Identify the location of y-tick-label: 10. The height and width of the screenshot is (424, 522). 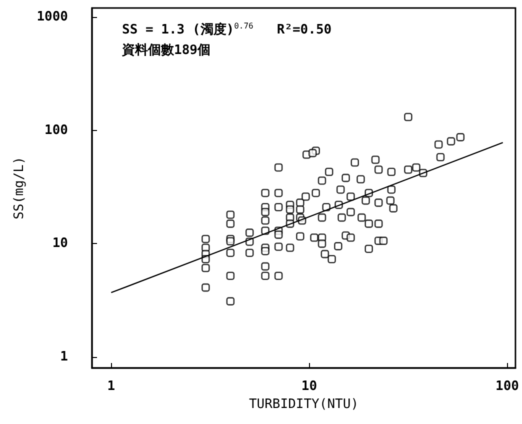
(60, 244).